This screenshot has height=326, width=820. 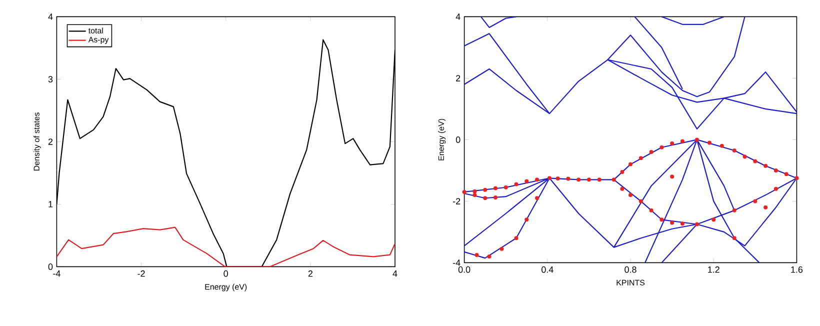 What do you see at coordinates (456, 263) in the screenshot?
I see `y-tick-label: -4` at bounding box center [456, 263].